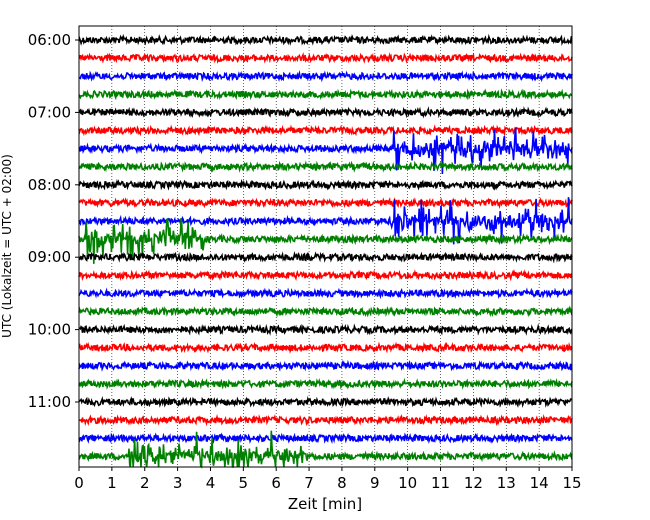 This screenshot has height=520, width=650. Describe the element at coordinates (211, 483) in the screenshot. I see `x-tick-label: 4` at that location.